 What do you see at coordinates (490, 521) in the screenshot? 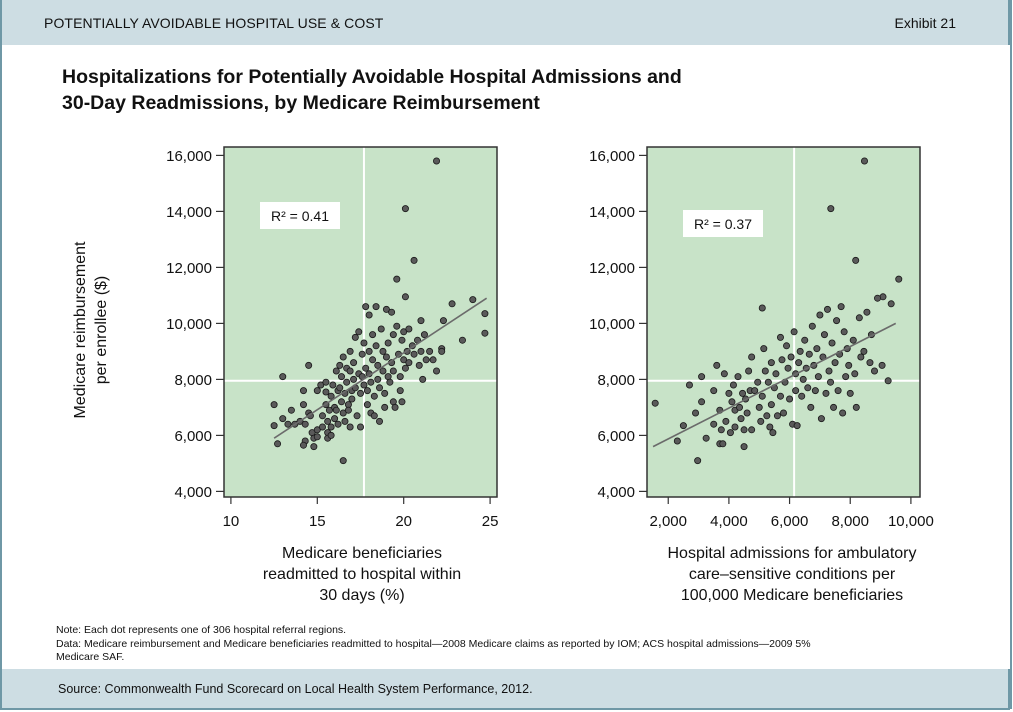
I see `left-plot-x-tick-label: 25` at bounding box center [490, 521].